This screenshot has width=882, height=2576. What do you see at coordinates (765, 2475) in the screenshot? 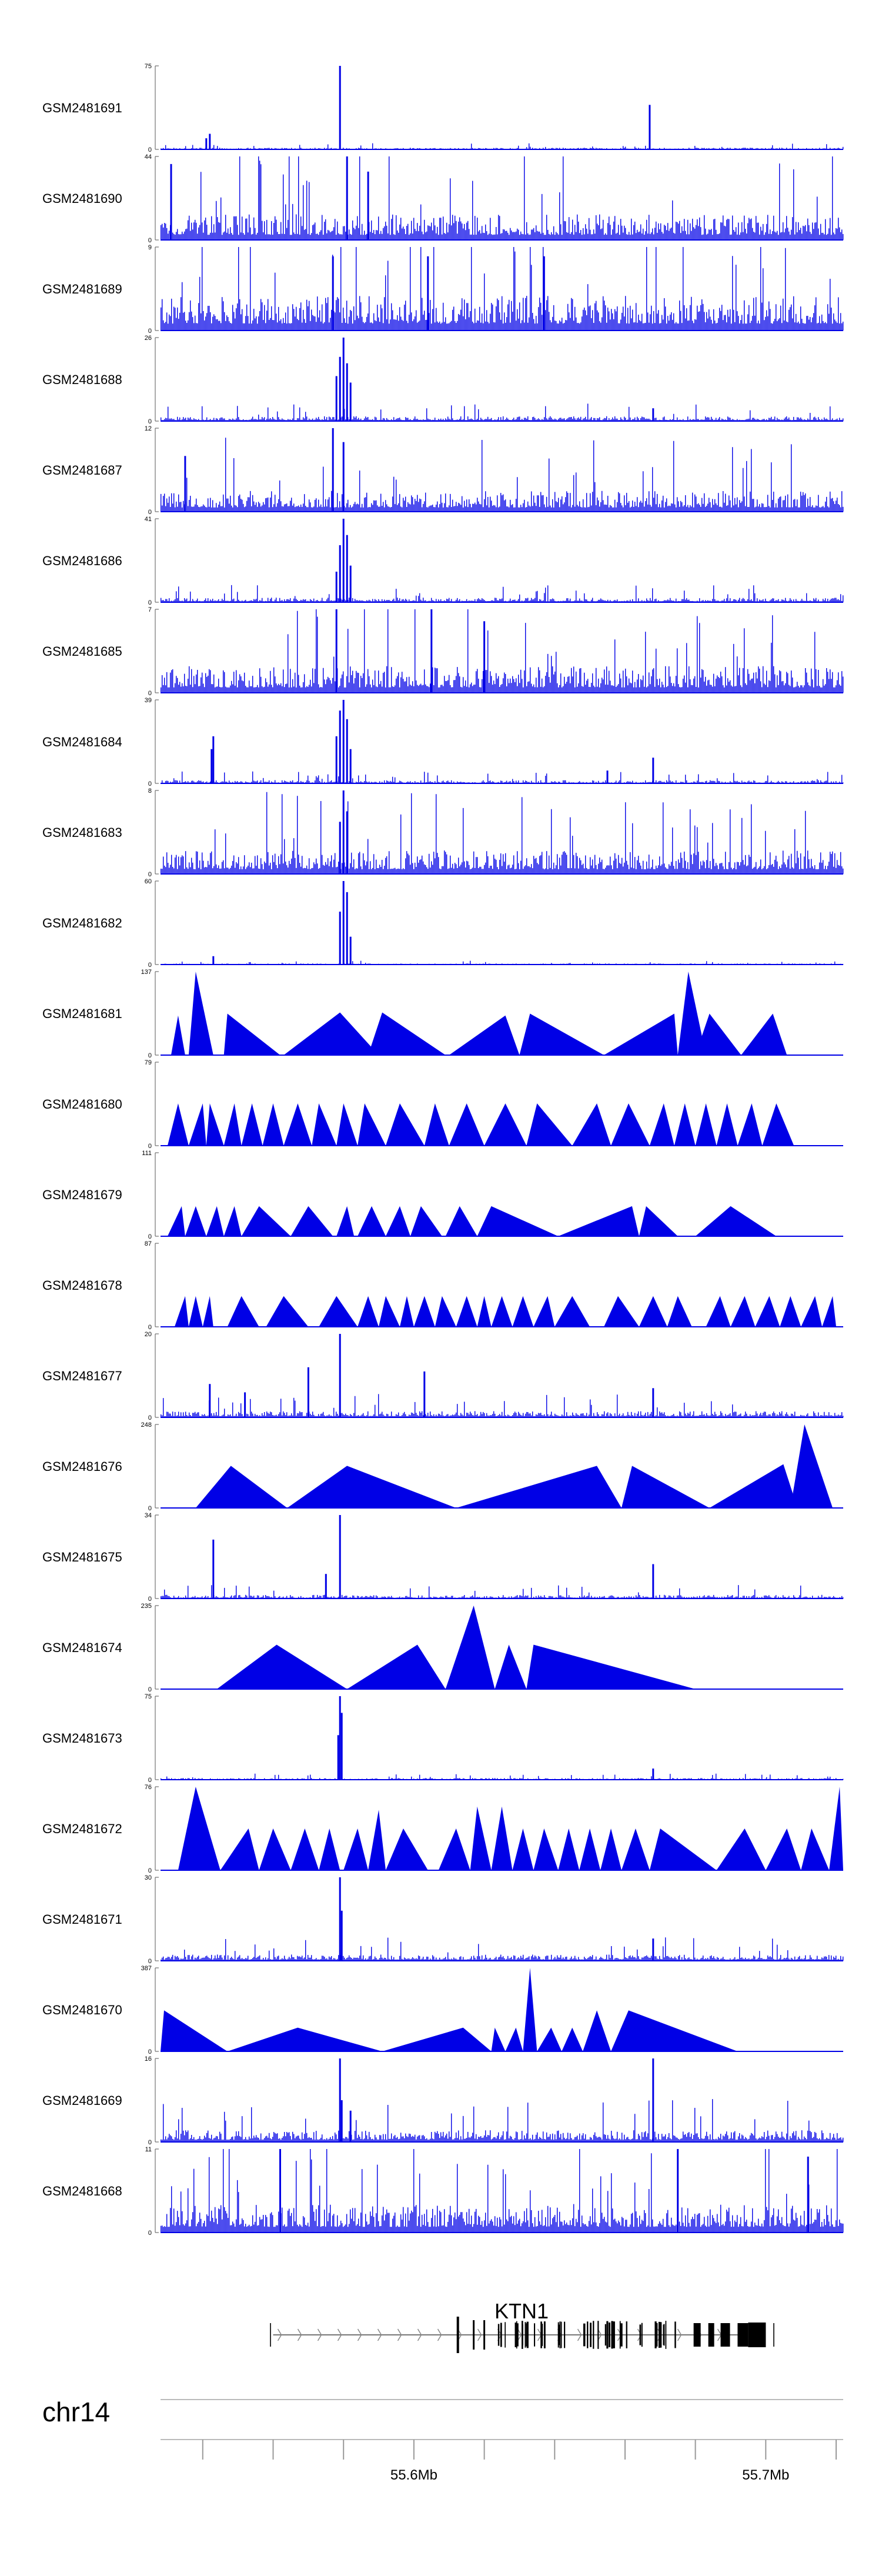
I see `axis-tick-label: 55.7Mb` at bounding box center [765, 2475].